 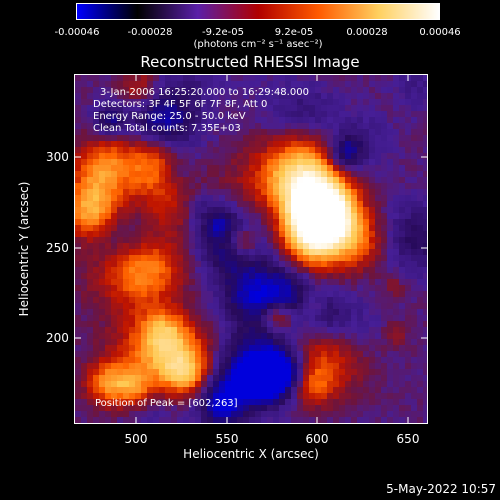 What do you see at coordinates (258, 44) in the screenshot?
I see `colorbar-unit: (photons cm⁻² s⁻¹ asec⁻²)` at bounding box center [258, 44].